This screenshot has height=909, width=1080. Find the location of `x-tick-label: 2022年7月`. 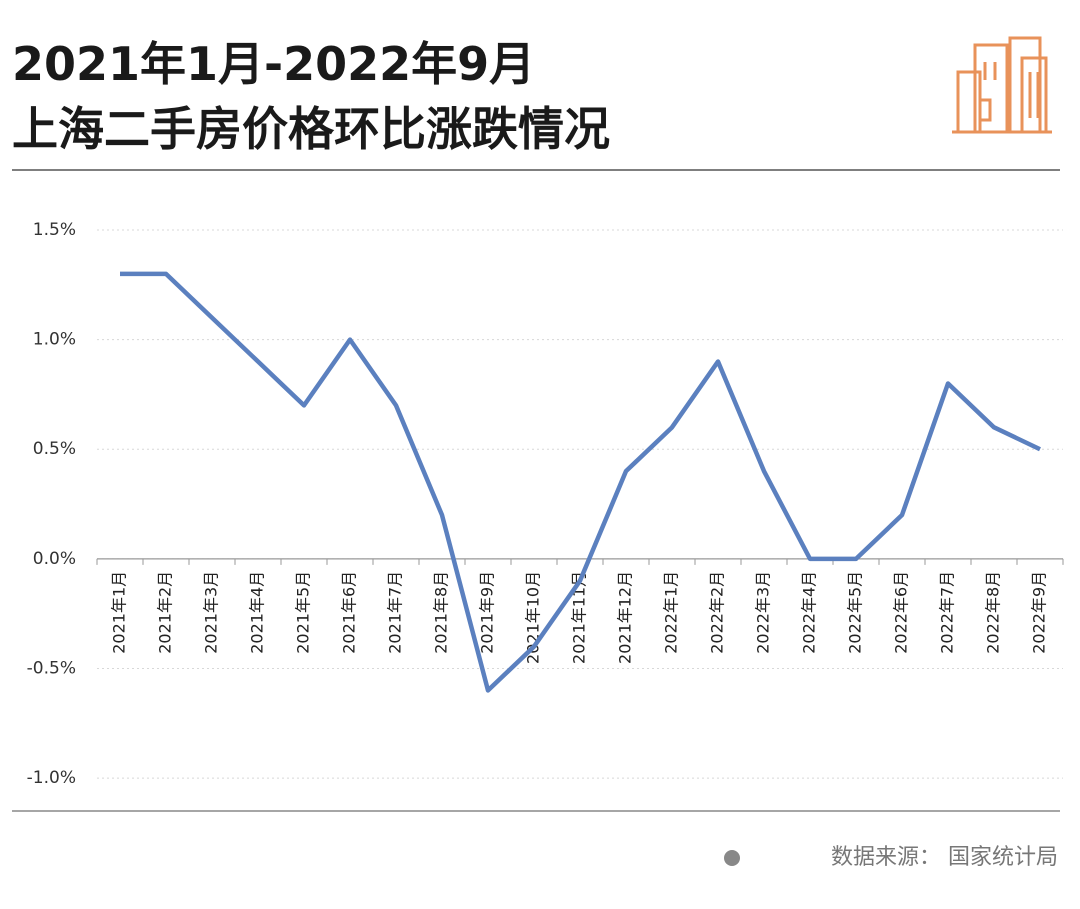

x-tick-label: 2022年7月 is located at coordinates (947, 612).